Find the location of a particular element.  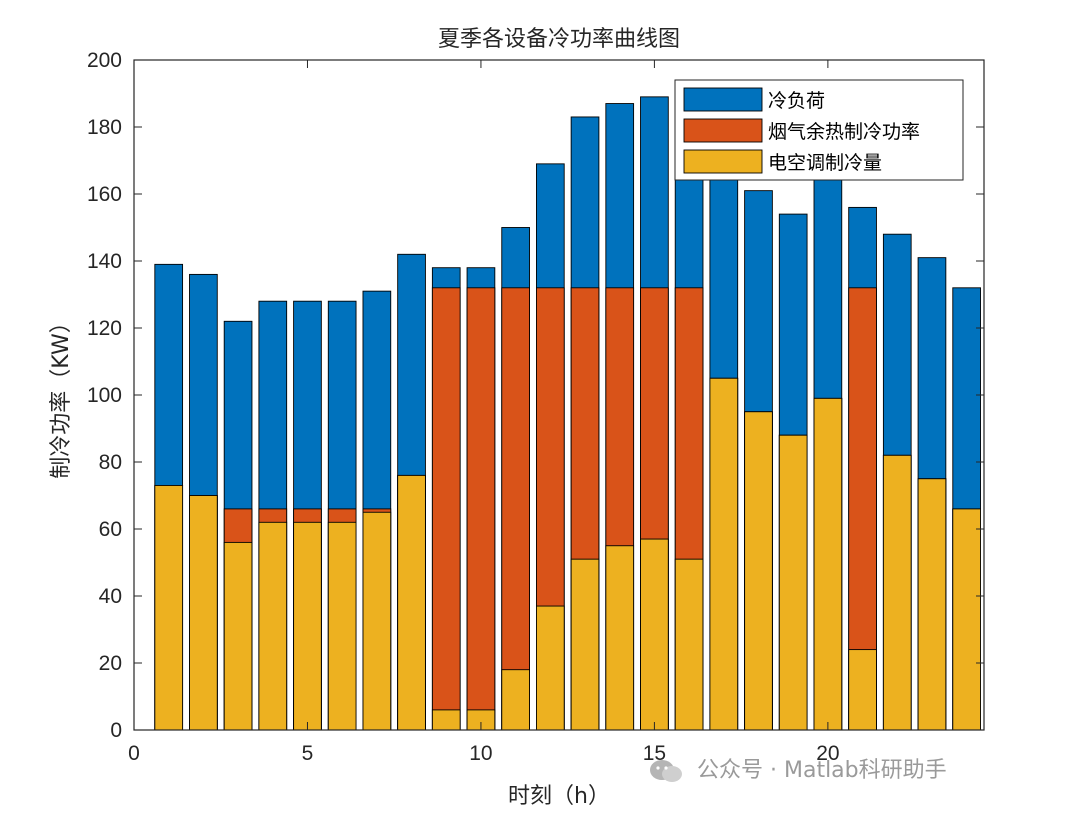

wechat-icon is located at coordinates (666, 771).